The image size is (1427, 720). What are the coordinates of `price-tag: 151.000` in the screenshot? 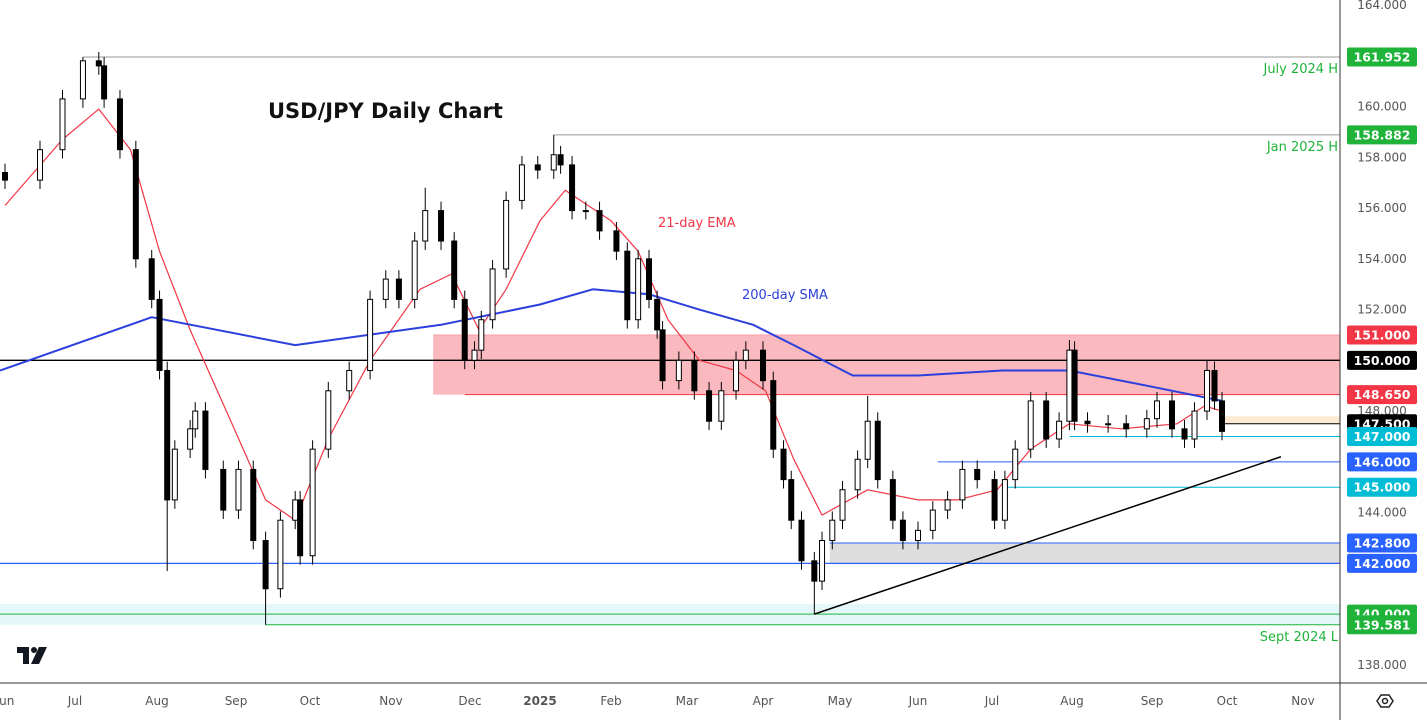 It's located at (1382, 335).